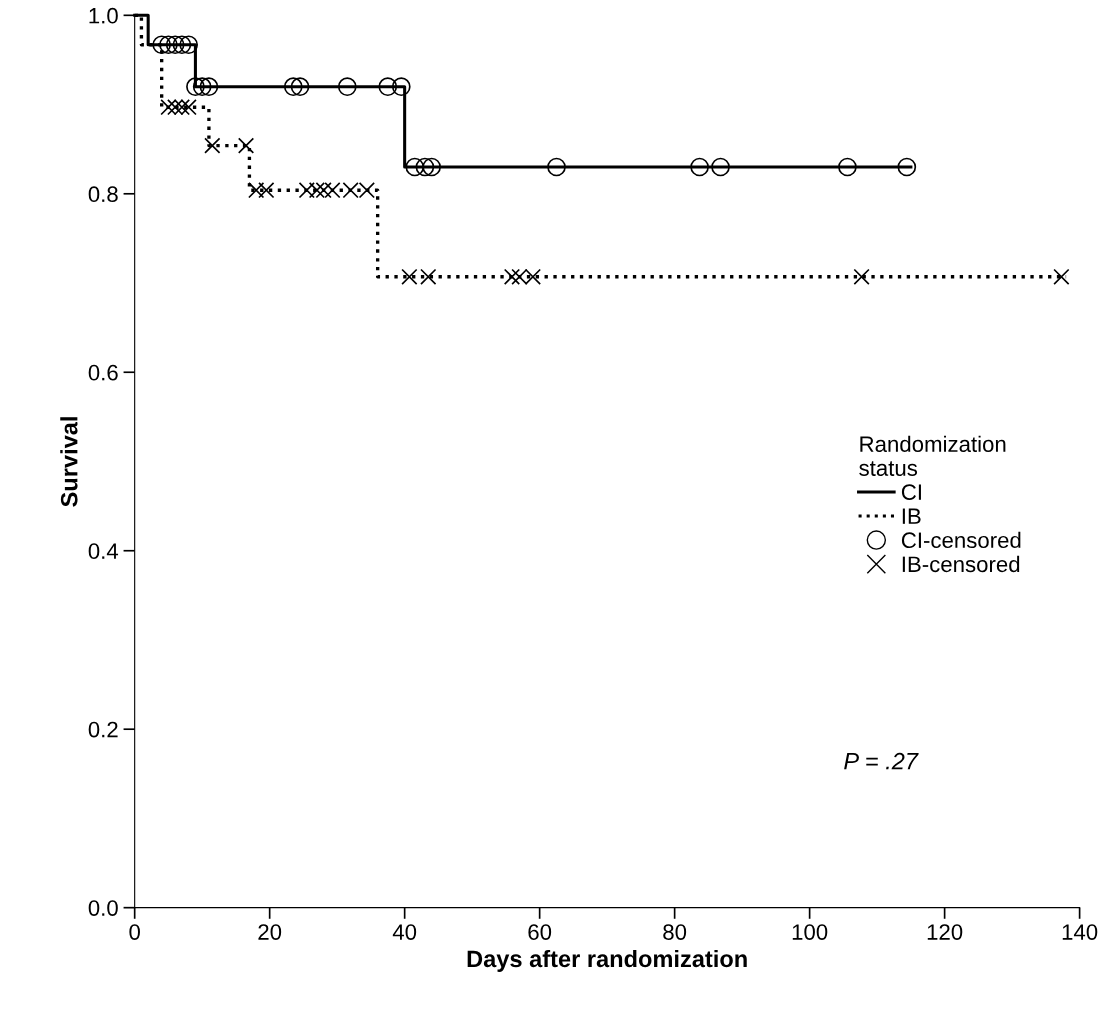  Describe the element at coordinates (103, 908) in the screenshot. I see `y-tick-label: 0.0` at that location.